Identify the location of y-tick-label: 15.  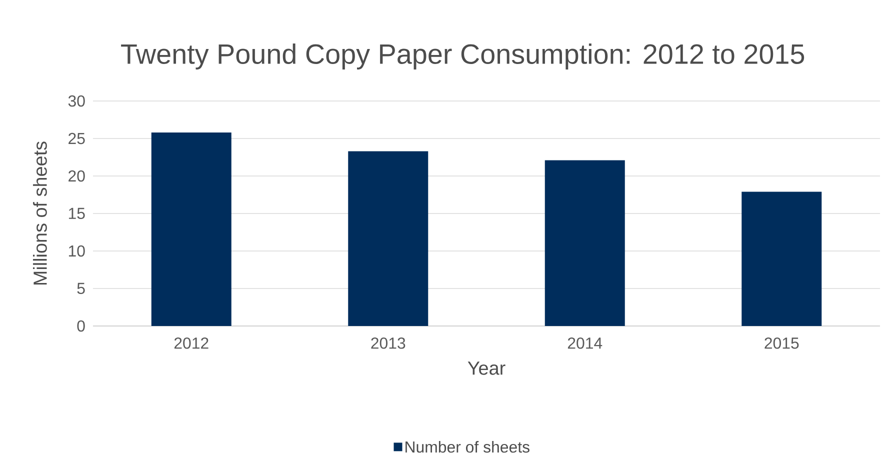
(76, 214).